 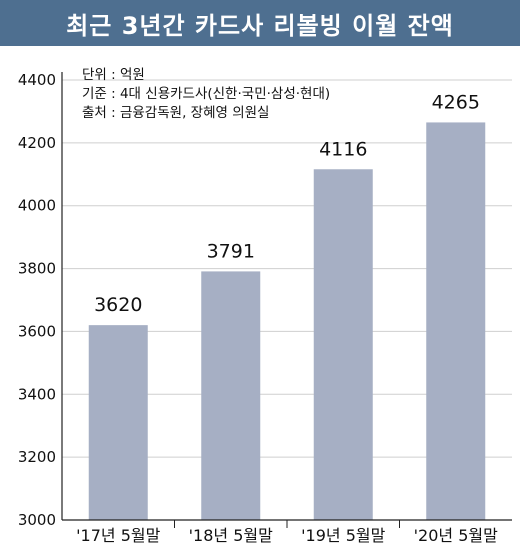 What do you see at coordinates (37, 457) in the screenshot?
I see `y-tick-label: 3200` at bounding box center [37, 457].